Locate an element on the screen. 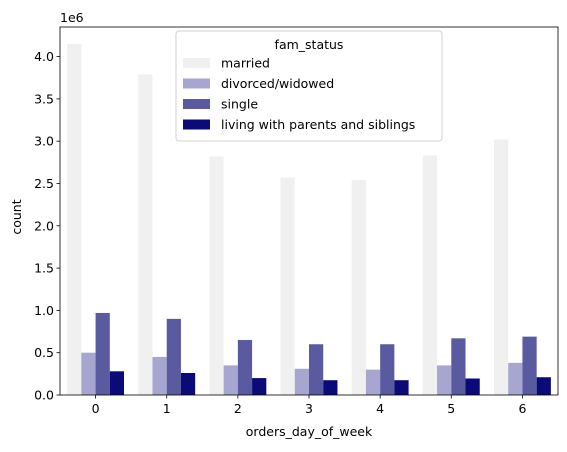 This screenshot has width=567, height=452. legend-title: fam_status is located at coordinates (309, 44).